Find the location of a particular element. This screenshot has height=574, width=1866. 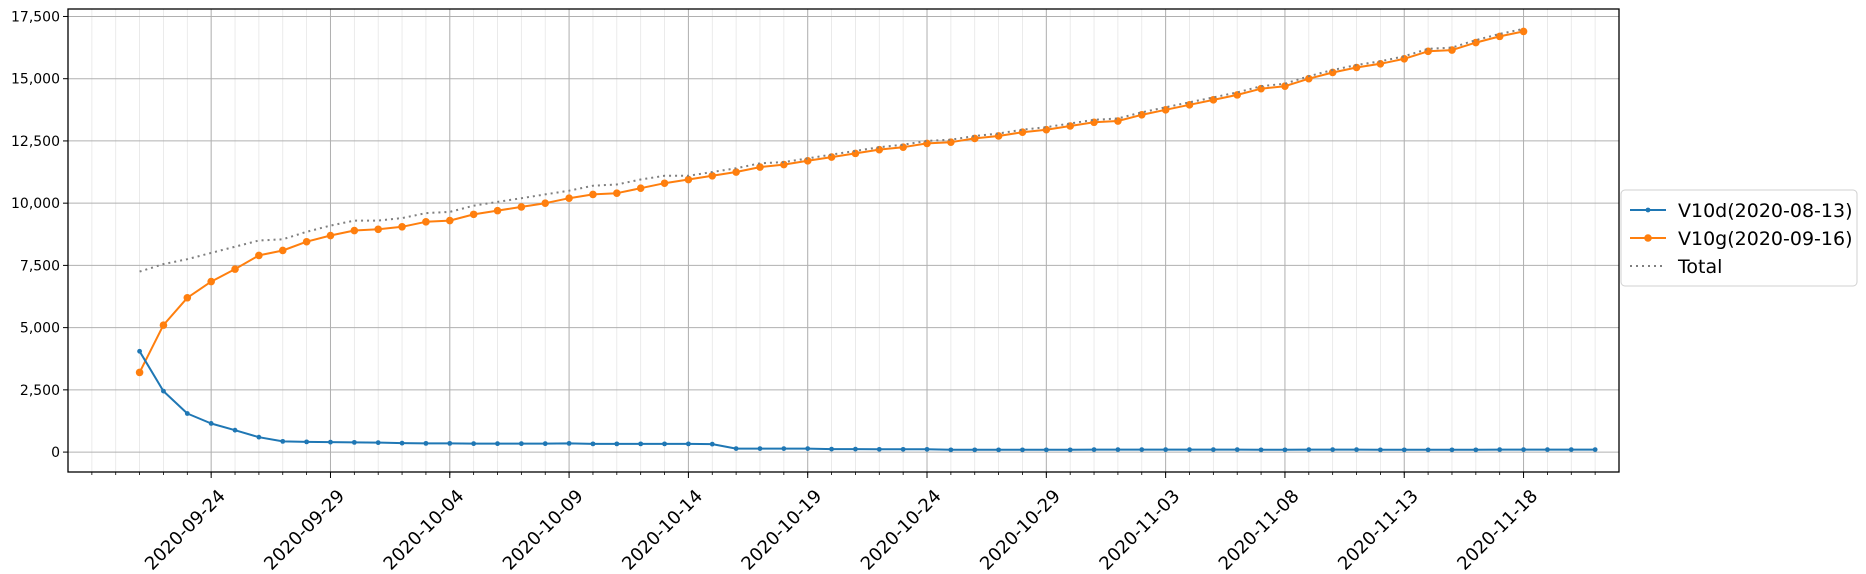

y-tick-label: 17,500 is located at coordinates (35, 17).